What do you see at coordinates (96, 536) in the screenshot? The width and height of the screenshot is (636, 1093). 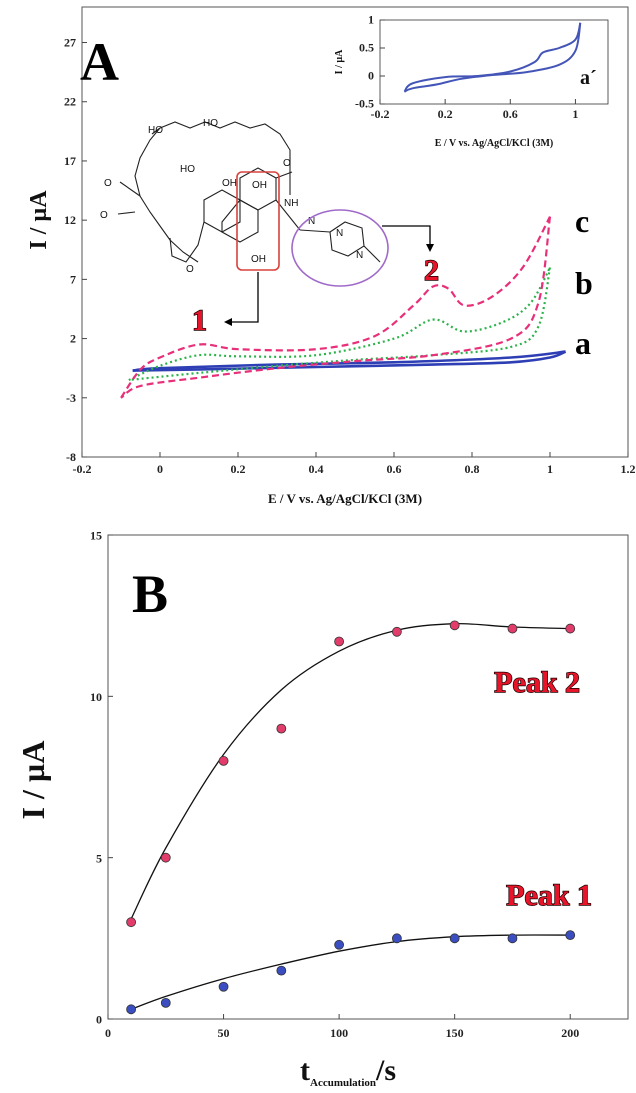 I see `y-tick-label: 15` at bounding box center [96, 536].